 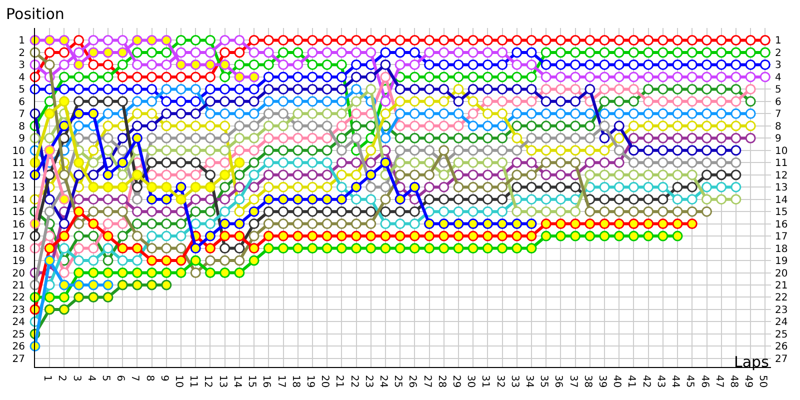 I want to click on y-tick-label: 22, so click(x=18, y=298).